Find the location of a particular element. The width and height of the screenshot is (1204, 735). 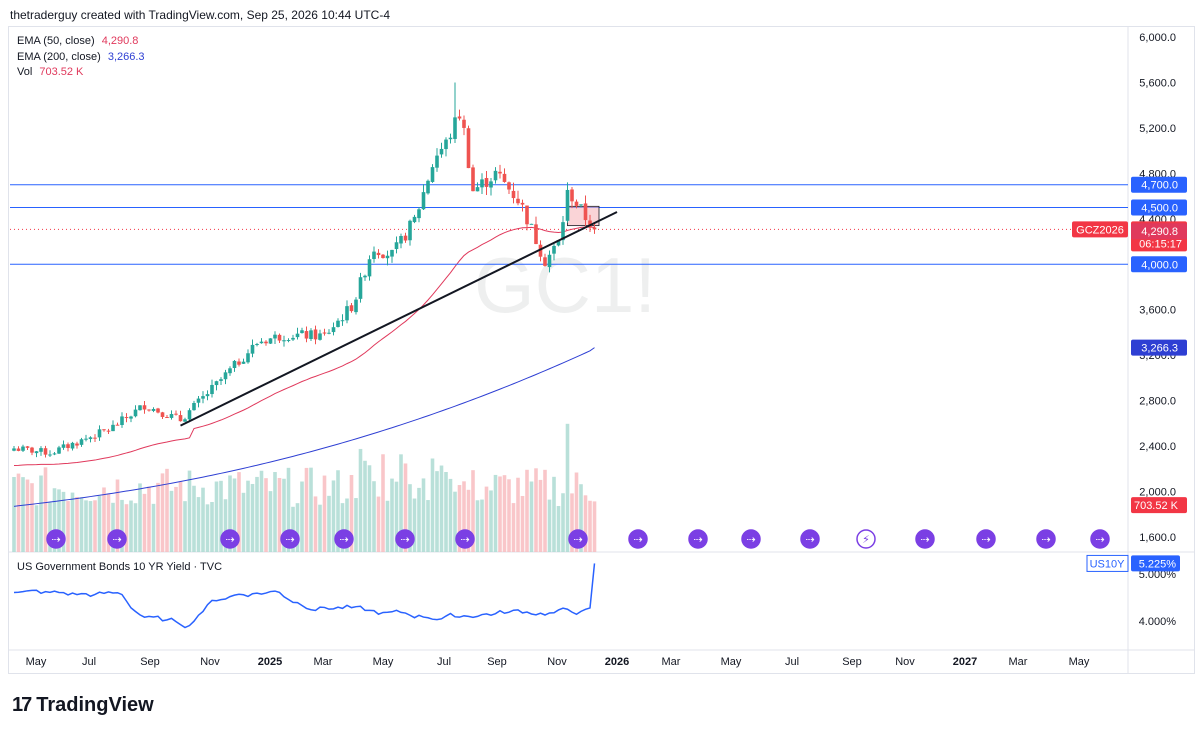

subpane-legend: US Government Bonds 10 YR Yield · TVC is located at coordinates (120, 567).